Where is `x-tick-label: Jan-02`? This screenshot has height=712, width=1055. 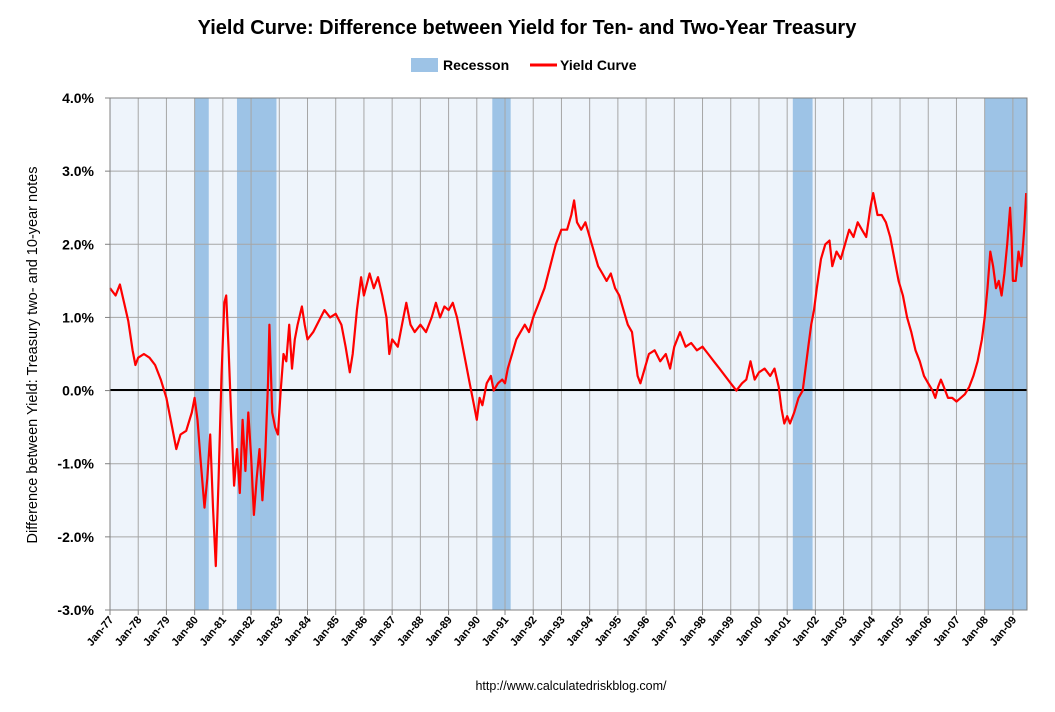
x-tick-label: Jan-02 is located at coordinates (806, 631).